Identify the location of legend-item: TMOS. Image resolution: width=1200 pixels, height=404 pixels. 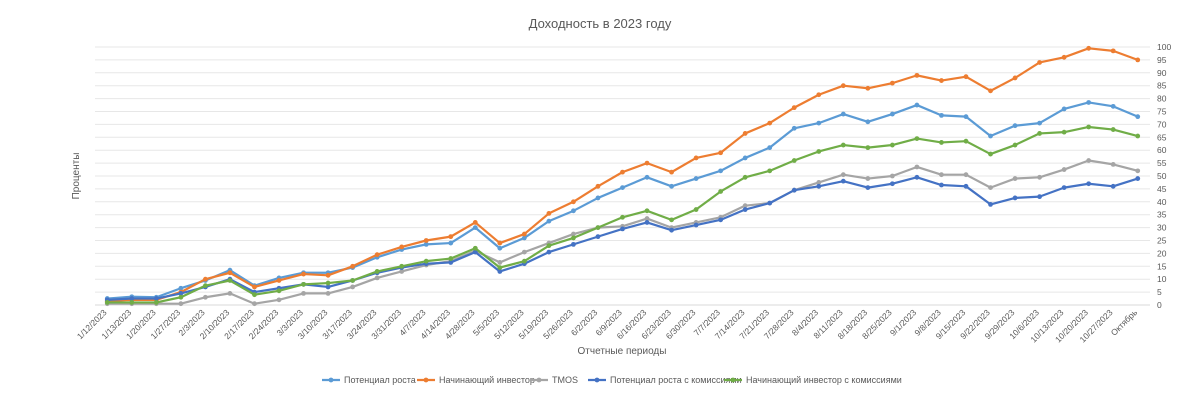
(554, 380).